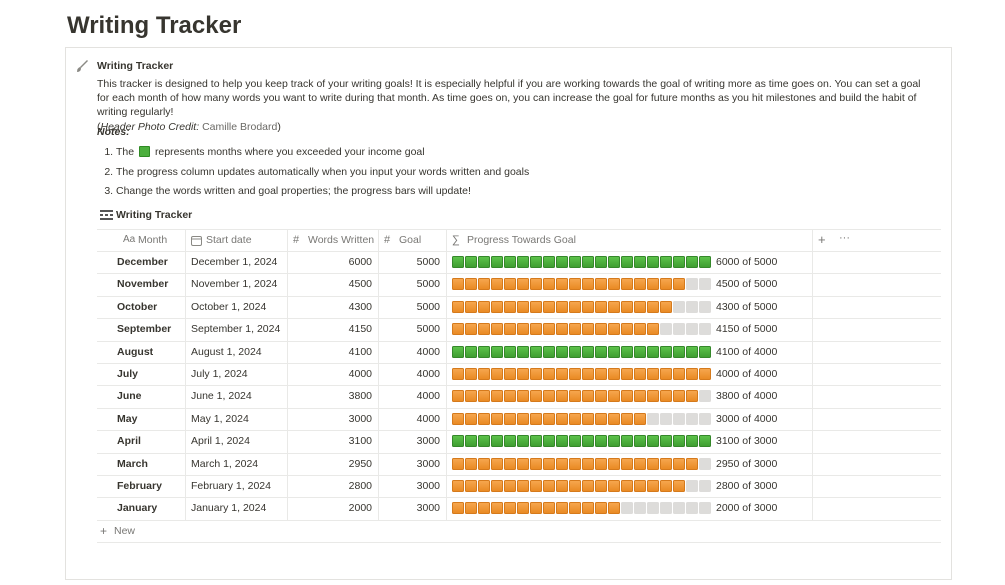 The width and height of the screenshot is (1005, 585). What do you see at coordinates (229, 240) in the screenshot?
I see `column-header: Start date` at bounding box center [229, 240].